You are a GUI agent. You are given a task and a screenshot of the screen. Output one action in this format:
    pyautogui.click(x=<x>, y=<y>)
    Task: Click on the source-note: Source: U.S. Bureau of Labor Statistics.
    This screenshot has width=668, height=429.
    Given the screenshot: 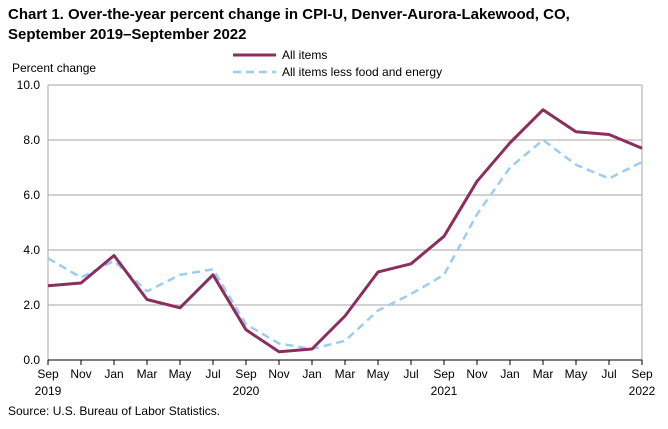 What is the action you would take?
    pyautogui.click(x=114, y=411)
    